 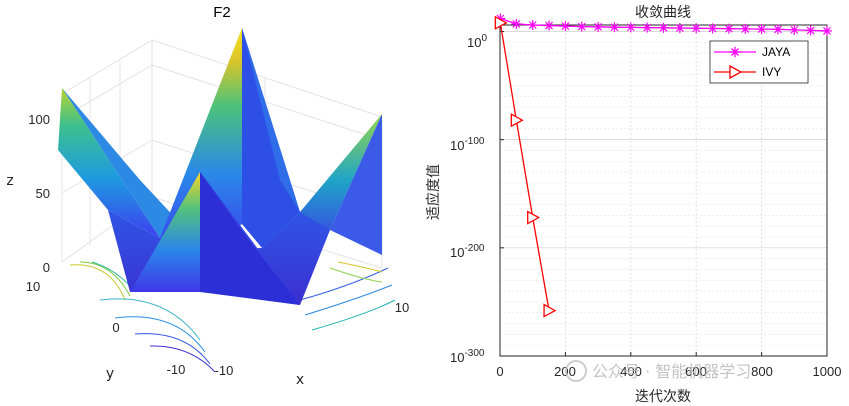 What do you see at coordinates (671, 371) in the screenshot?
I see `watermark-text: 公众号 · 智能机器学习` at bounding box center [671, 371].